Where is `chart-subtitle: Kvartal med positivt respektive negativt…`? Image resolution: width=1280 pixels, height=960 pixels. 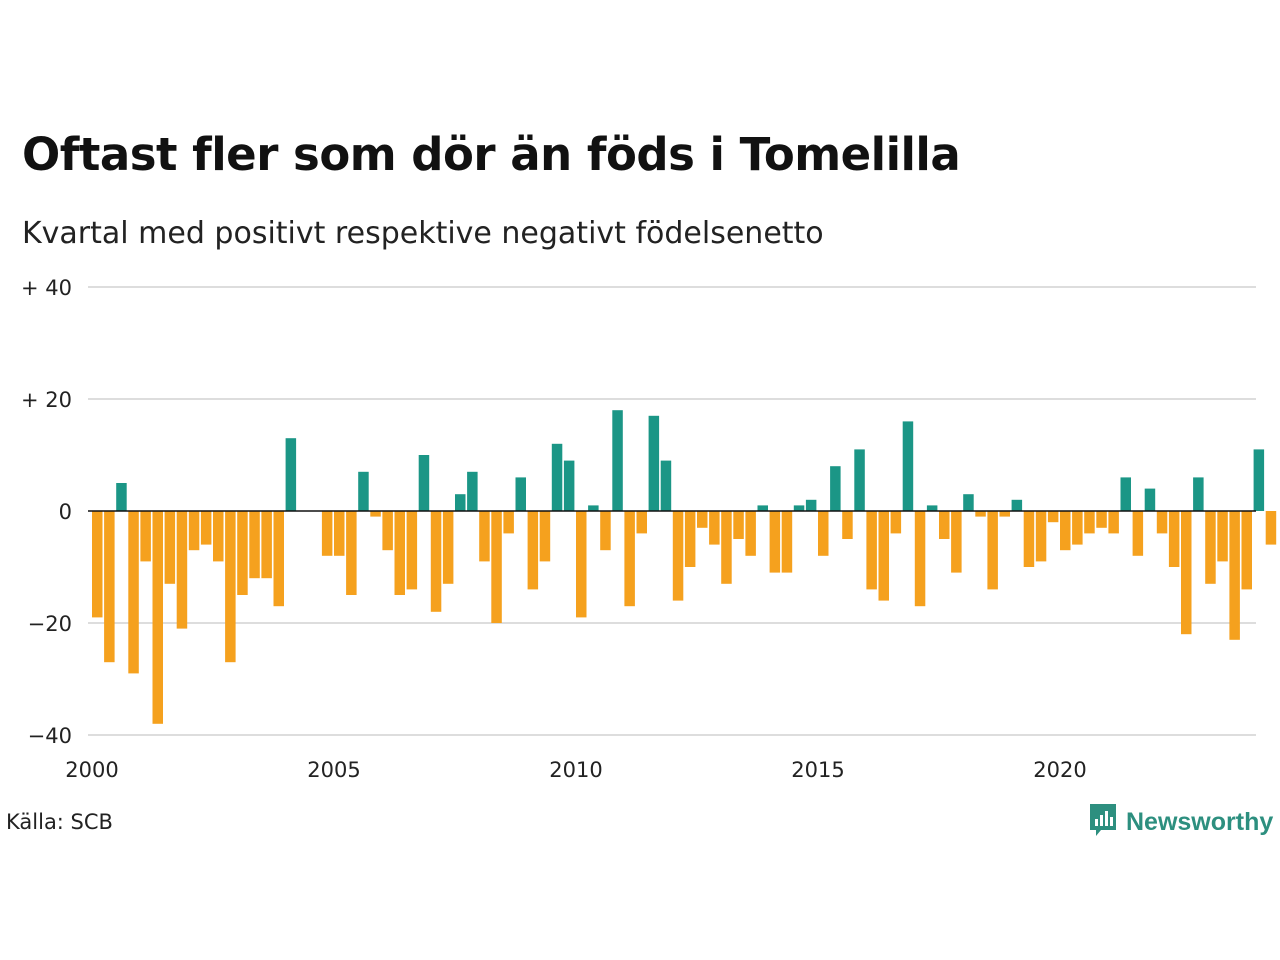
chart-subtitle: Kvartal med positivt respektive negativt… is located at coordinates (423, 233).